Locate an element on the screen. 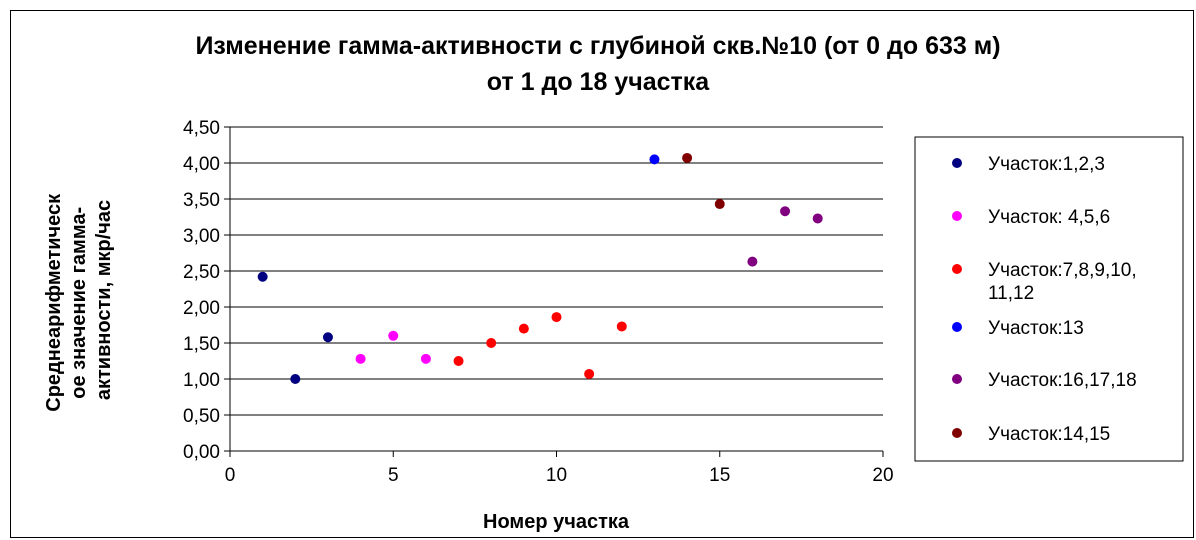 Image resolution: width=1196 pixels, height=540 pixels. legend-entry-line: Участок:7,8,9,10, is located at coordinates (1062, 270).